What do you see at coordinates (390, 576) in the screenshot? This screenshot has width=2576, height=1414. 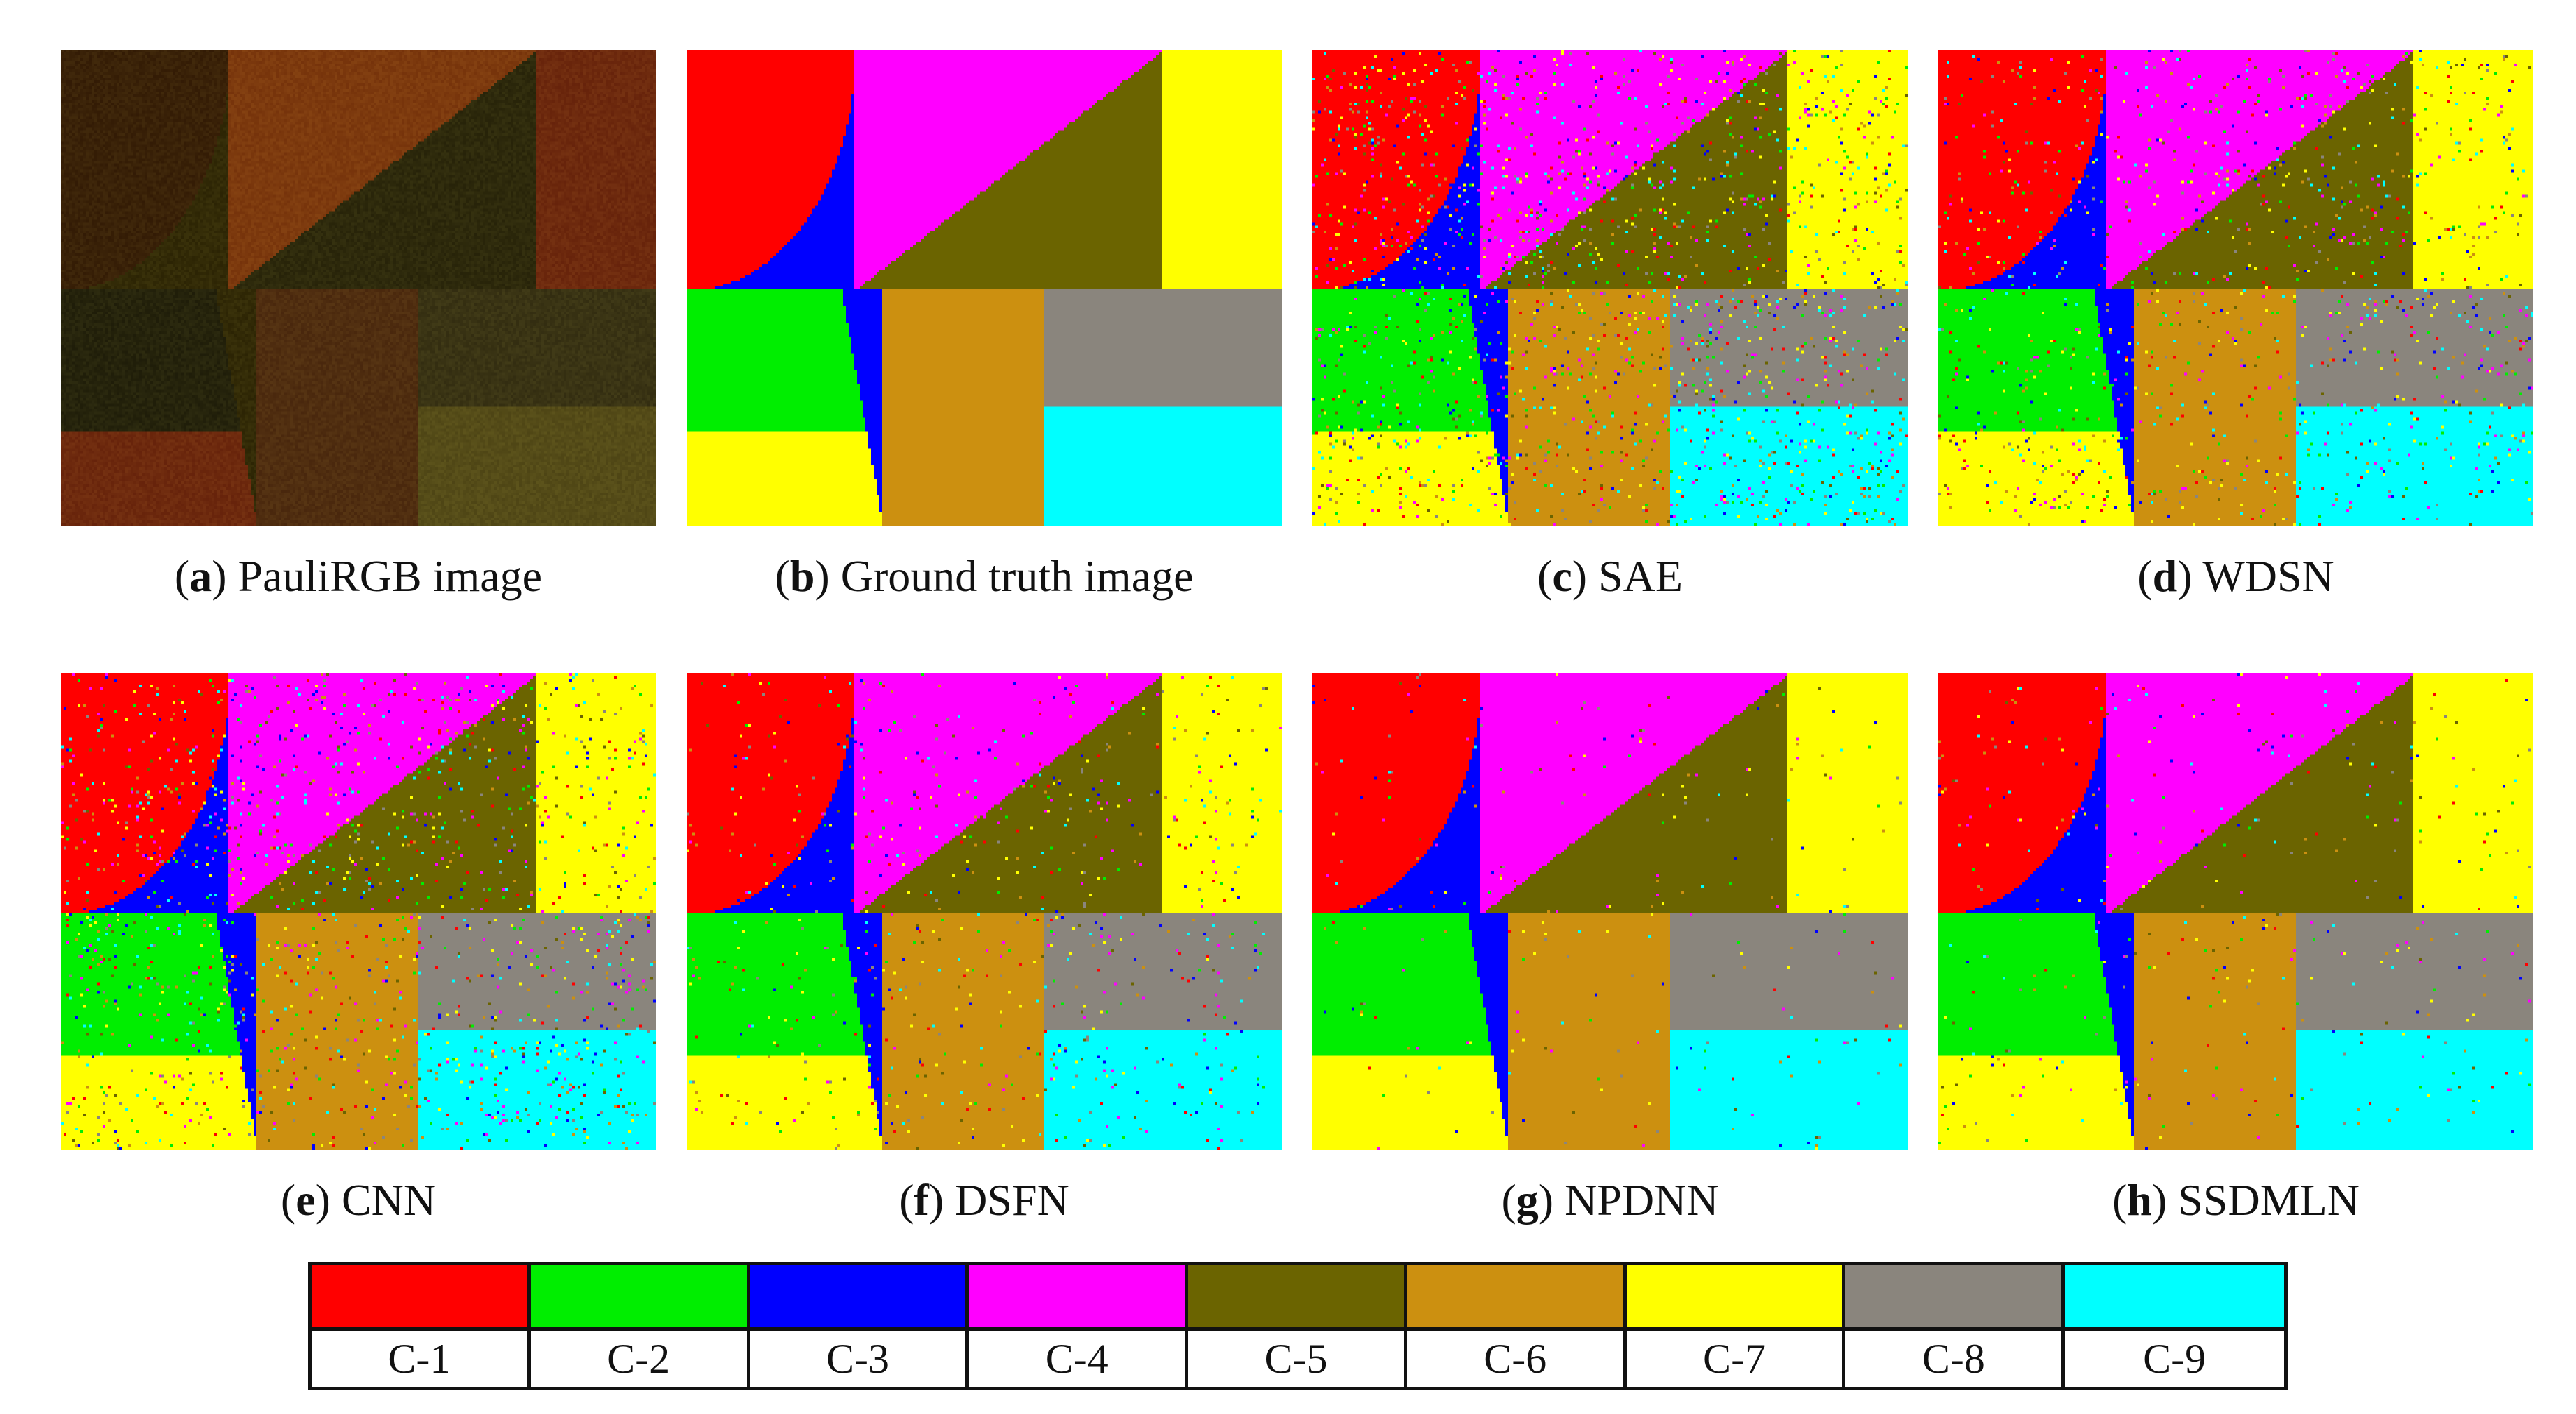 I see `panel-title: PauliRGB image` at bounding box center [390, 576].